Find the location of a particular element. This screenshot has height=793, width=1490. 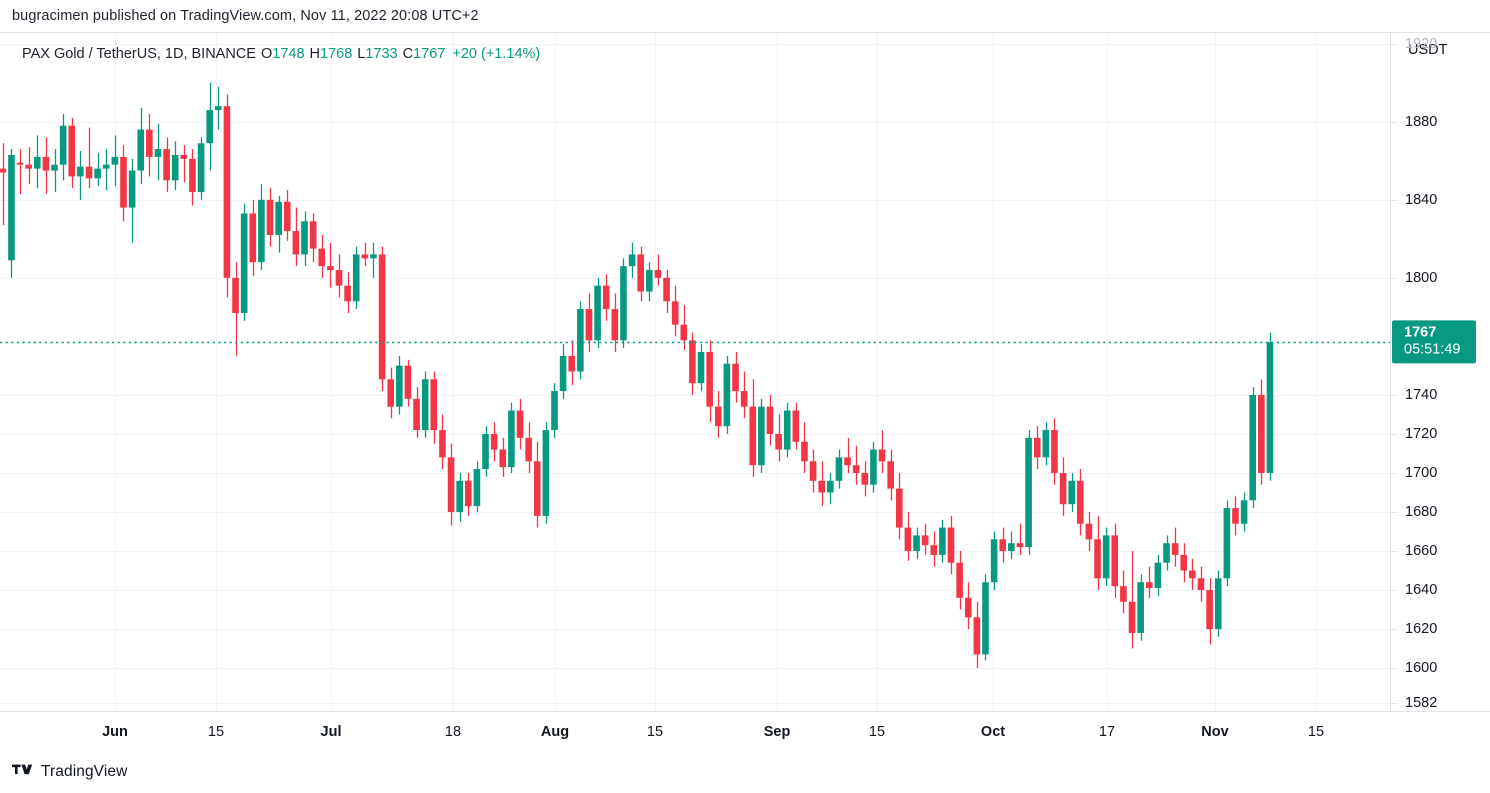

price-tick-1840: 1840 is located at coordinates (1421, 199).